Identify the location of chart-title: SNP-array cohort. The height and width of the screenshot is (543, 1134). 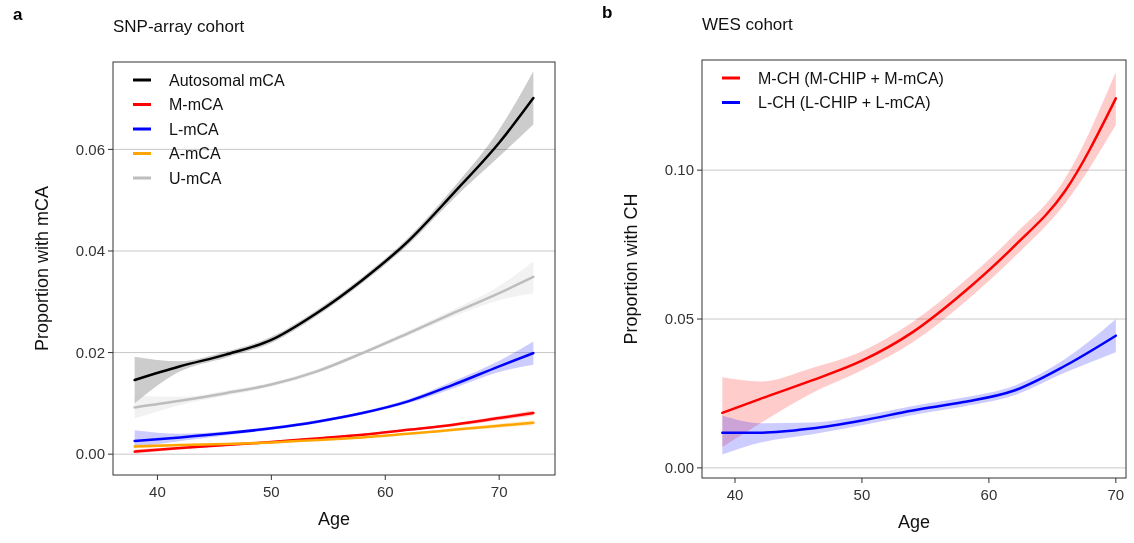
(179, 26).